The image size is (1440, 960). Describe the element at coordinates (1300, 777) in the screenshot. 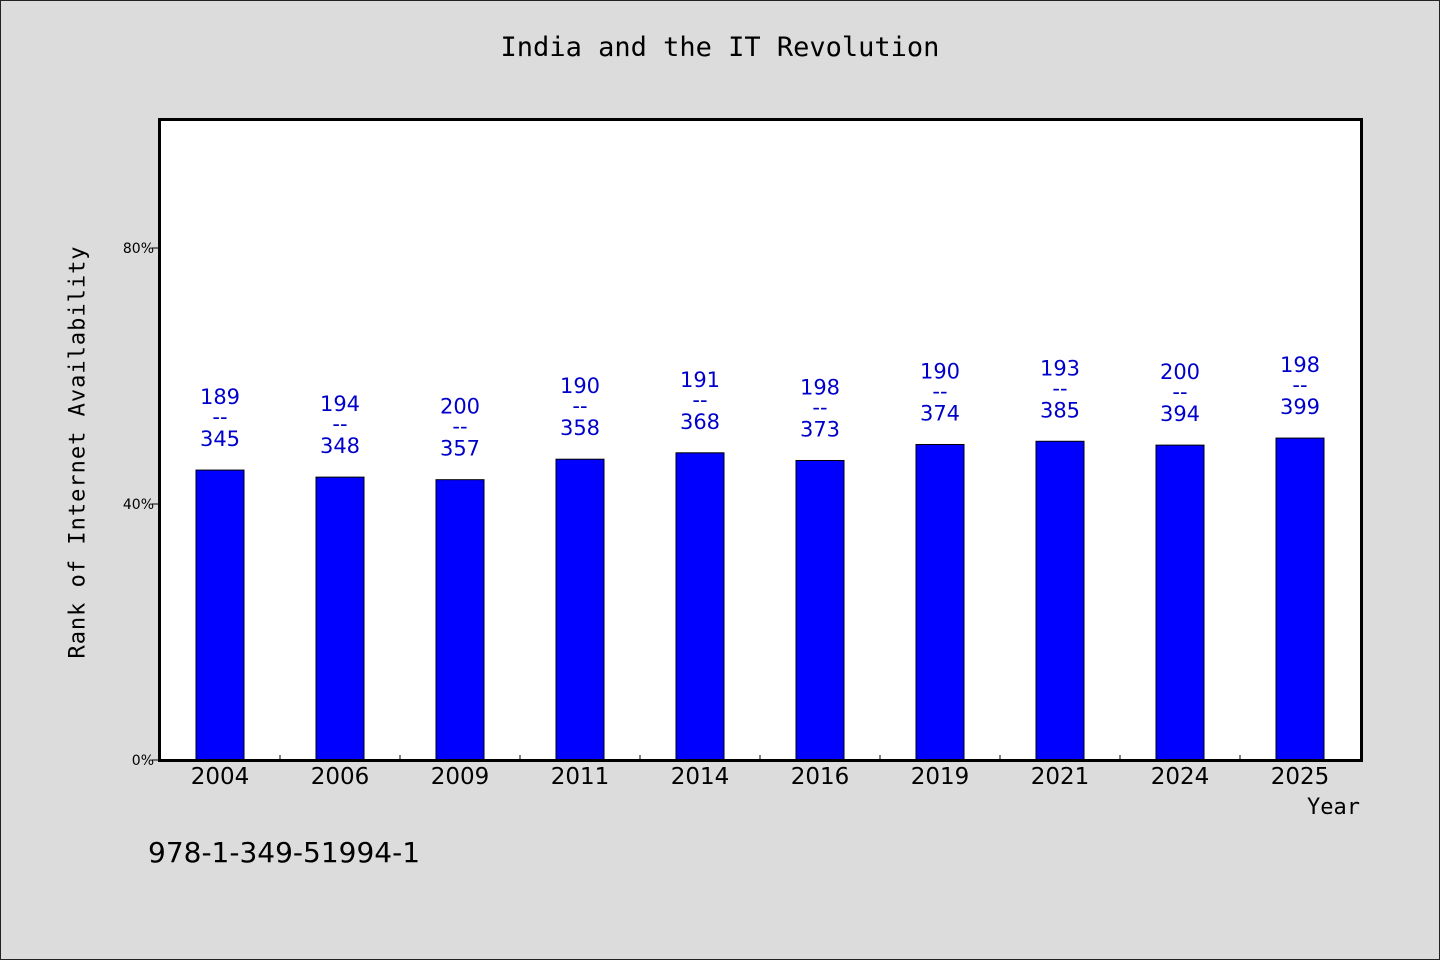

I see `x-tick-label-2025: 2025` at that location.